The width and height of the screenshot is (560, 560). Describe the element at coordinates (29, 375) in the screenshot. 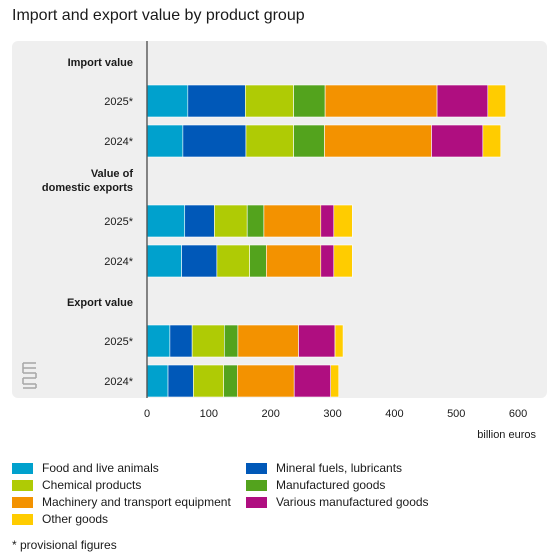

I see `cbs-logo` at that location.